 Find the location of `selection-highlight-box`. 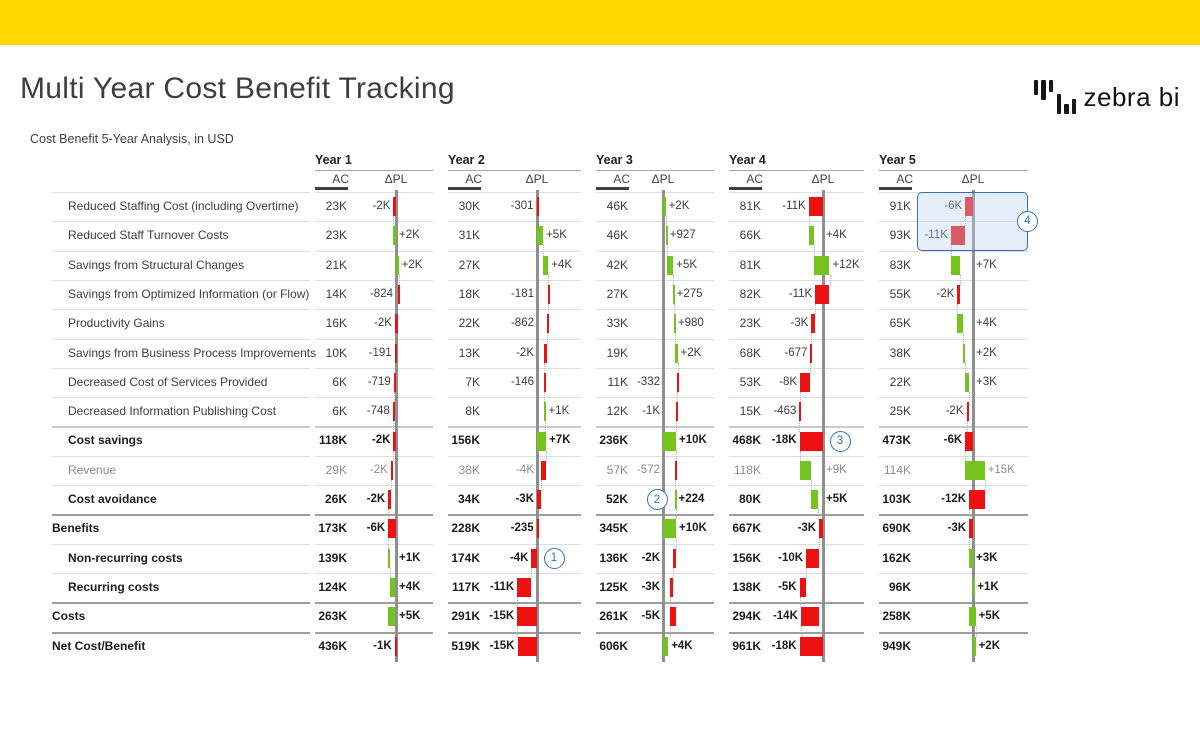

selection-highlight-box is located at coordinates (972, 221).